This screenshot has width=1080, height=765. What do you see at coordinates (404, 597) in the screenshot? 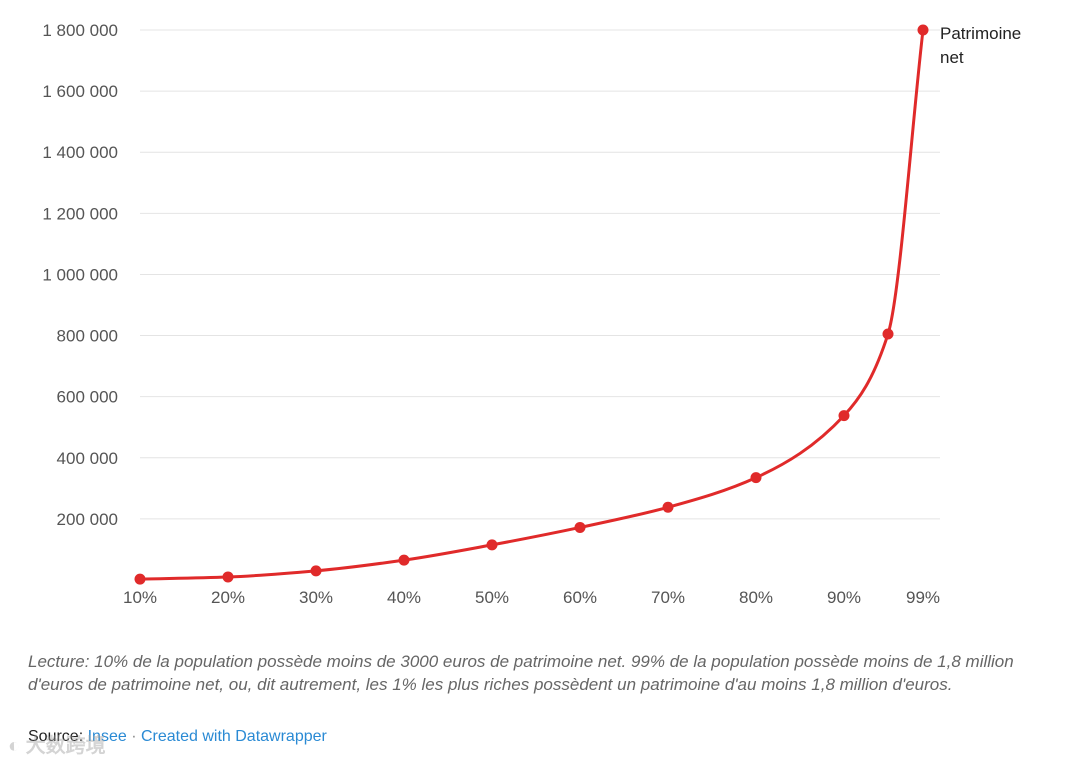
I see `x-tick-label: 40%` at bounding box center [404, 597].